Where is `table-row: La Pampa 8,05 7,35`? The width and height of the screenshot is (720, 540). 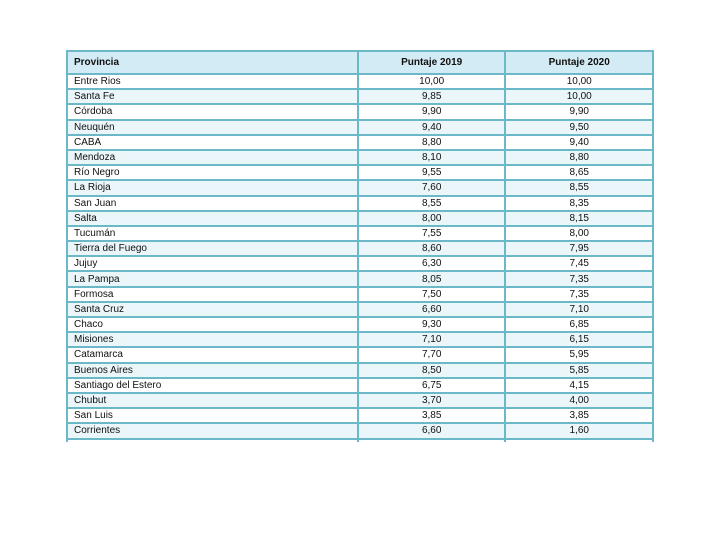
table-row: La Pampa 8,05 7,35 is located at coordinates (360, 279).